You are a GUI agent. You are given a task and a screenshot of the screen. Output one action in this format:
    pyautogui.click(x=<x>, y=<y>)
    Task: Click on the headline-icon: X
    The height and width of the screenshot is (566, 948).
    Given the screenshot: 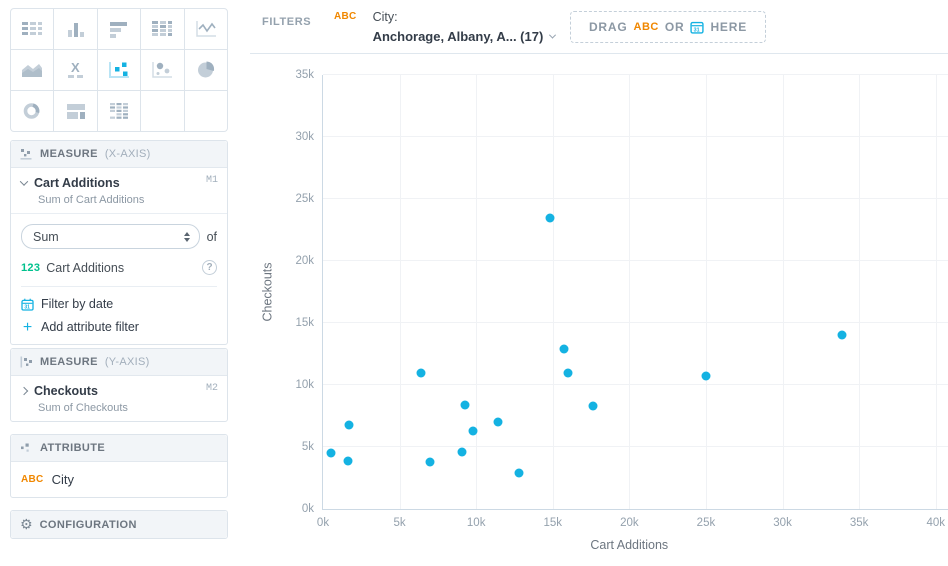 What is the action you would take?
    pyautogui.click(x=75, y=70)
    